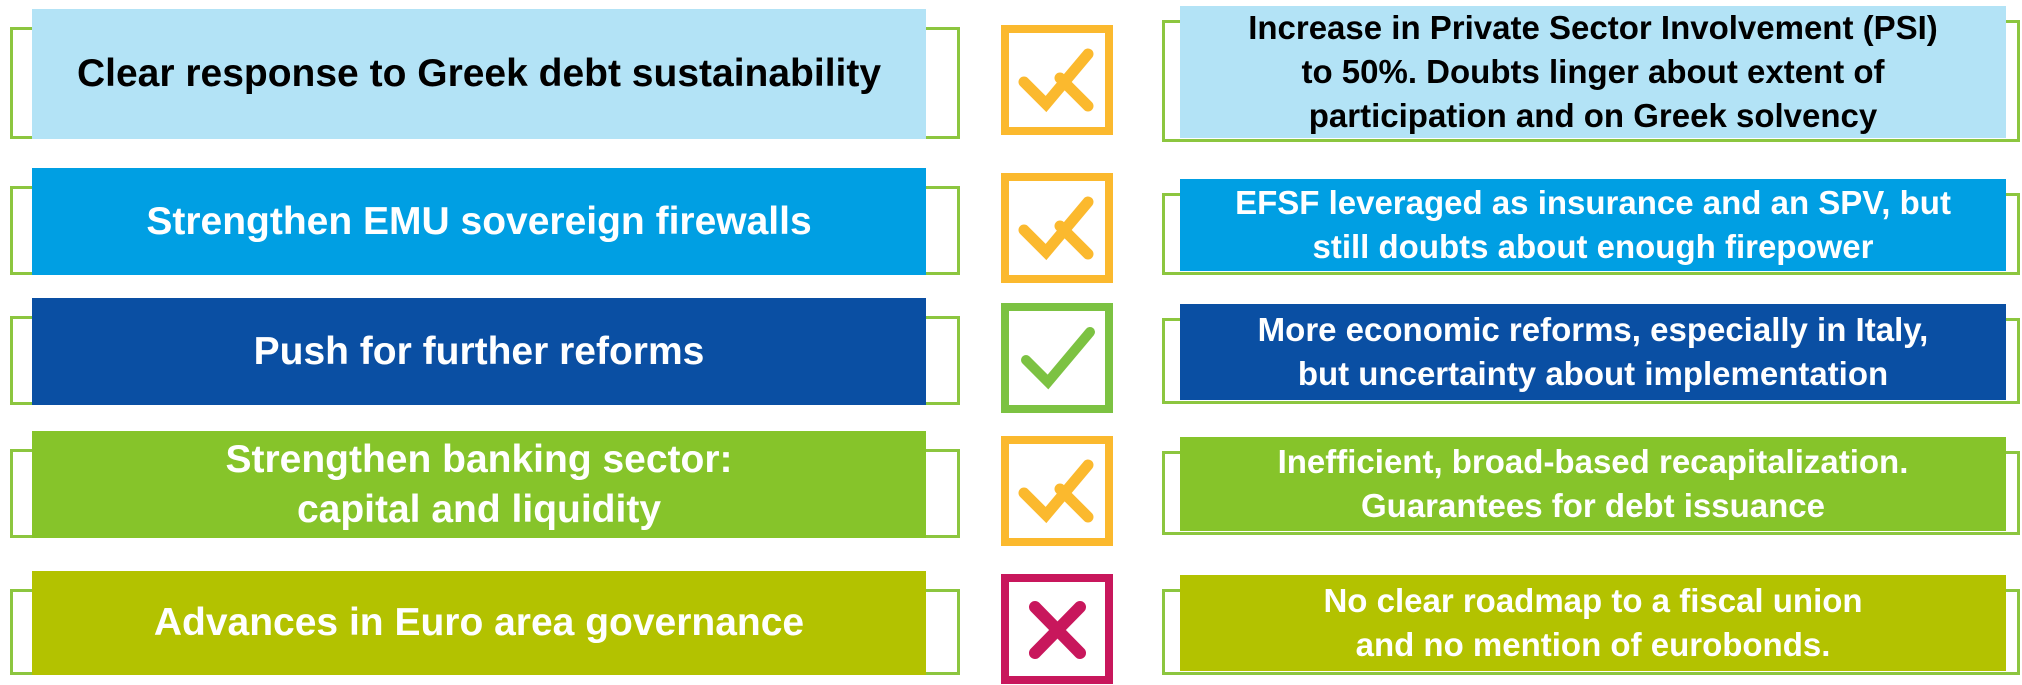 The image size is (2022, 685). I want to click on text-line: Advances in Euro area governance, so click(479, 622).